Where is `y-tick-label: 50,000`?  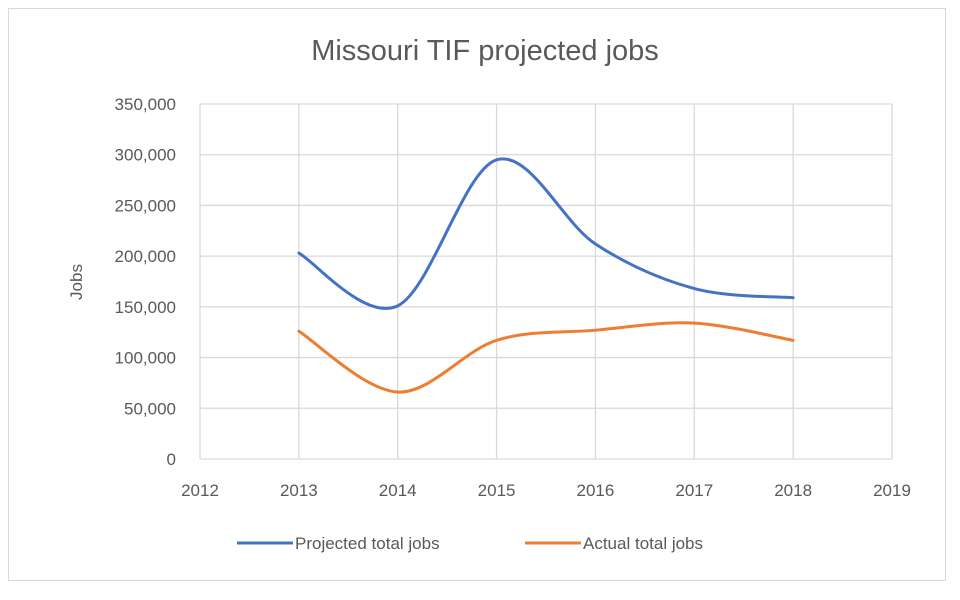 y-tick-label: 50,000 is located at coordinates (150, 408).